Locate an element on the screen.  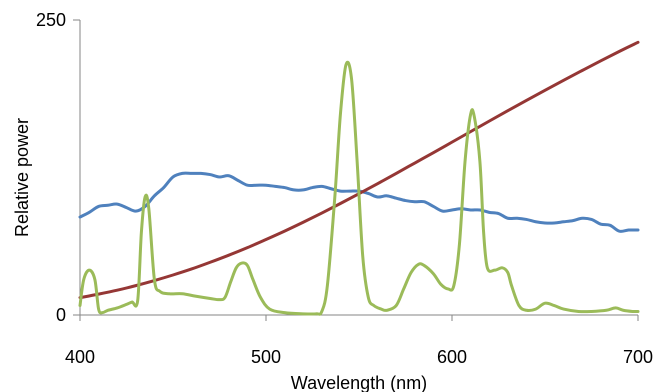
x-tick-label-600: 600 is located at coordinates (452, 357).